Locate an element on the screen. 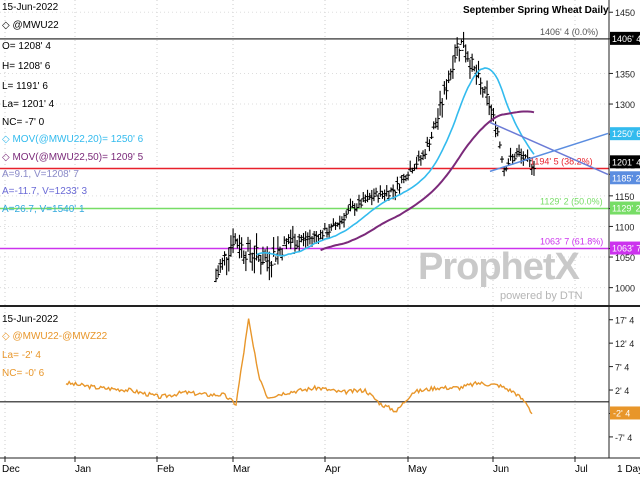  x-label-feb: Feb is located at coordinates (166, 469).